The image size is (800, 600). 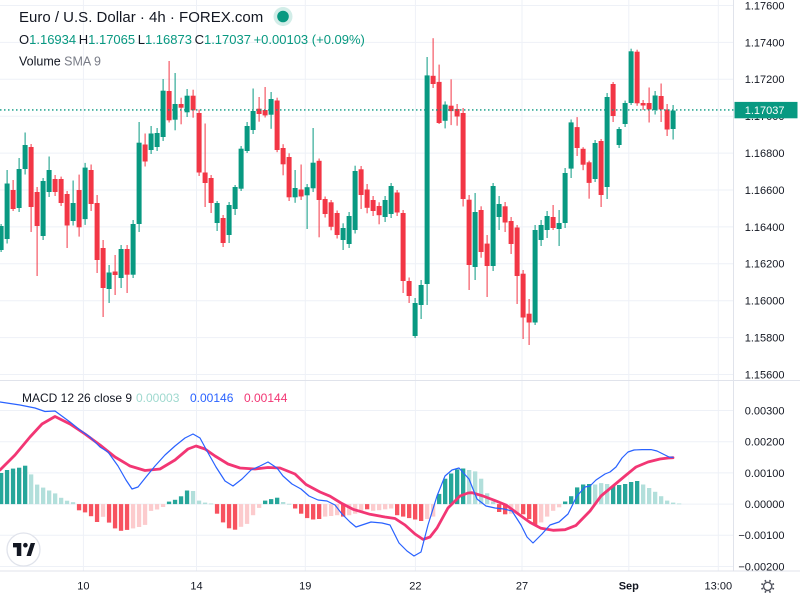 What do you see at coordinates (765, 339) in the screenshot?
I see `svg-text: 1.15800` at bounding box center [765, 339].